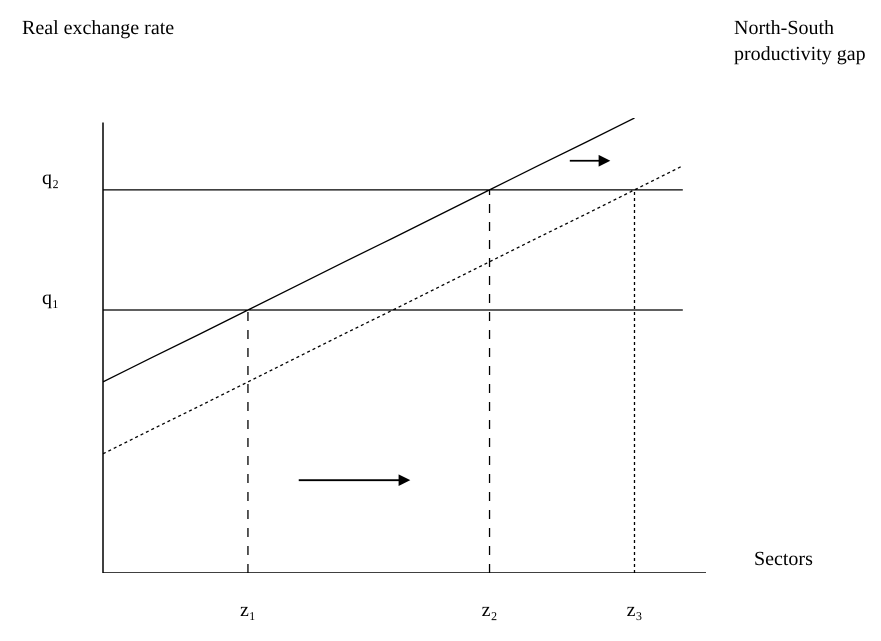 This screenshot has width=881, height=641. I want to click on text: q₁, so click(50, 298).